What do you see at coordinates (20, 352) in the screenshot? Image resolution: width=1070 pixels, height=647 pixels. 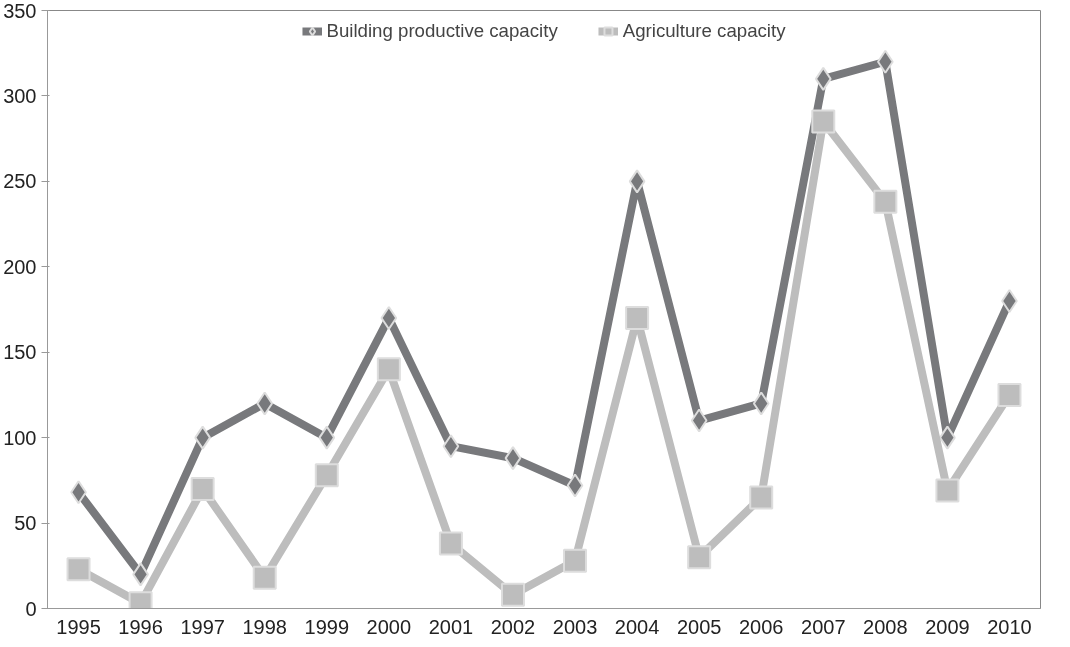 I see `y-tick-label: 150` at bounding box center [20, 352].